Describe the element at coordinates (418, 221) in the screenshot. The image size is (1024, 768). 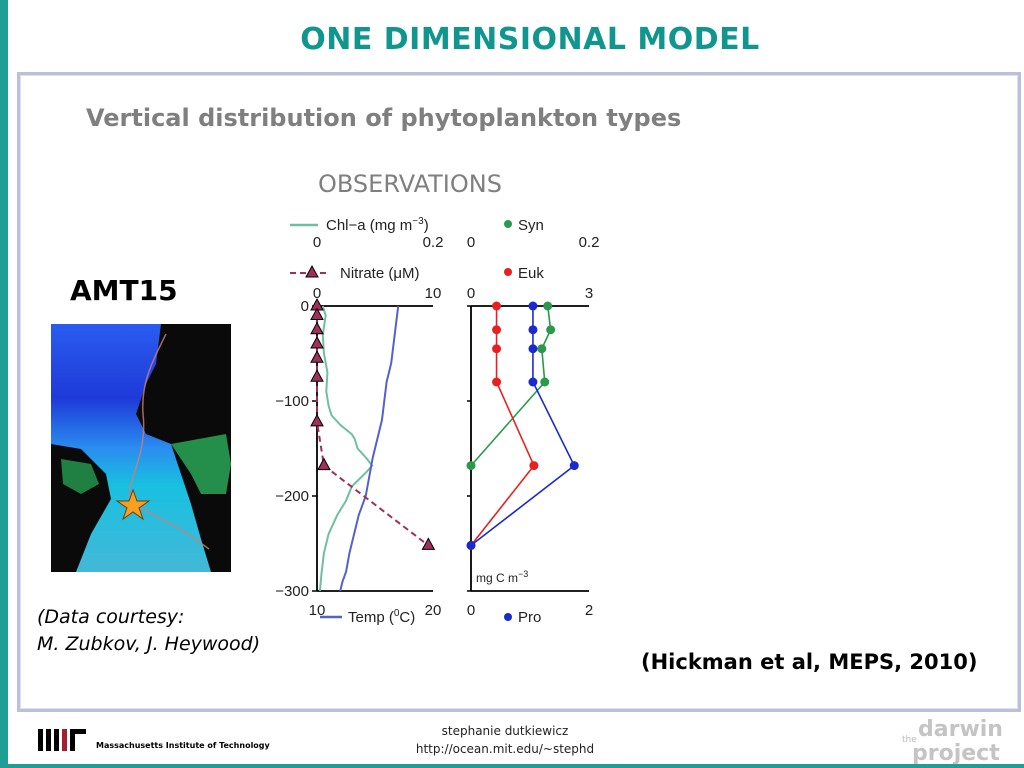
I see `legend-sup: −3` at that location.